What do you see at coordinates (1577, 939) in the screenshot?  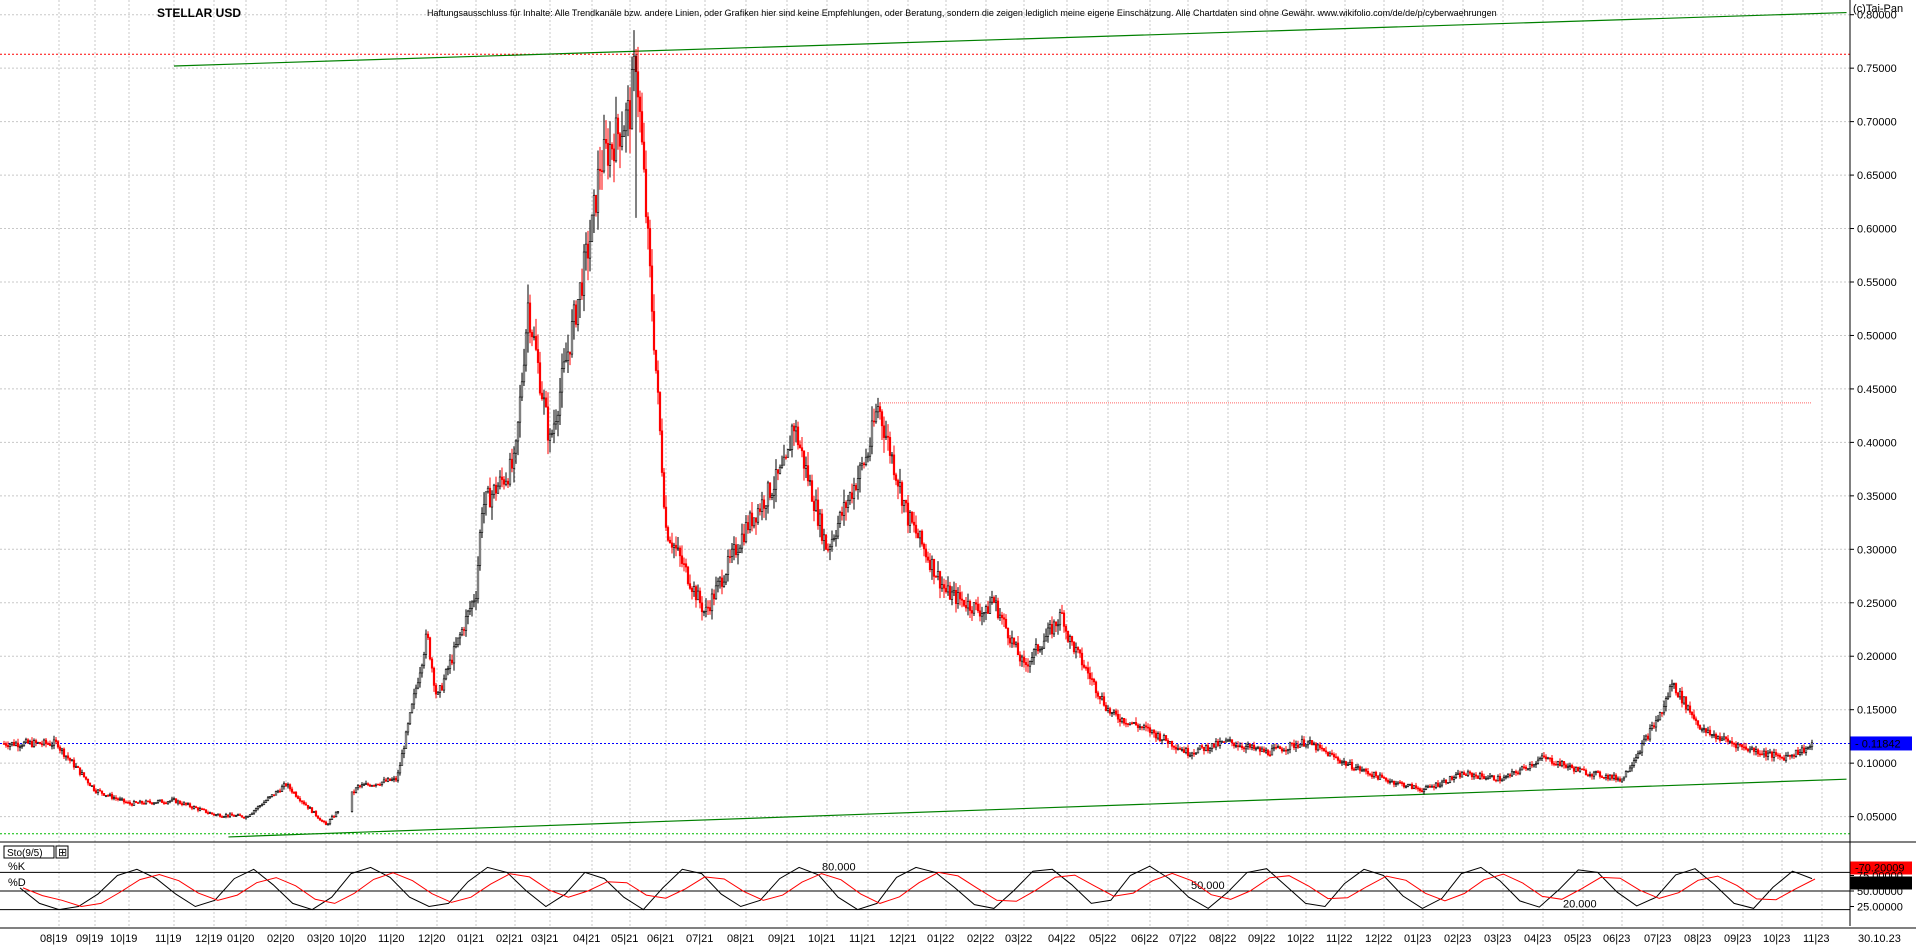 I see `x-tick-label: 05|23` at bounding box center [1577, 939].